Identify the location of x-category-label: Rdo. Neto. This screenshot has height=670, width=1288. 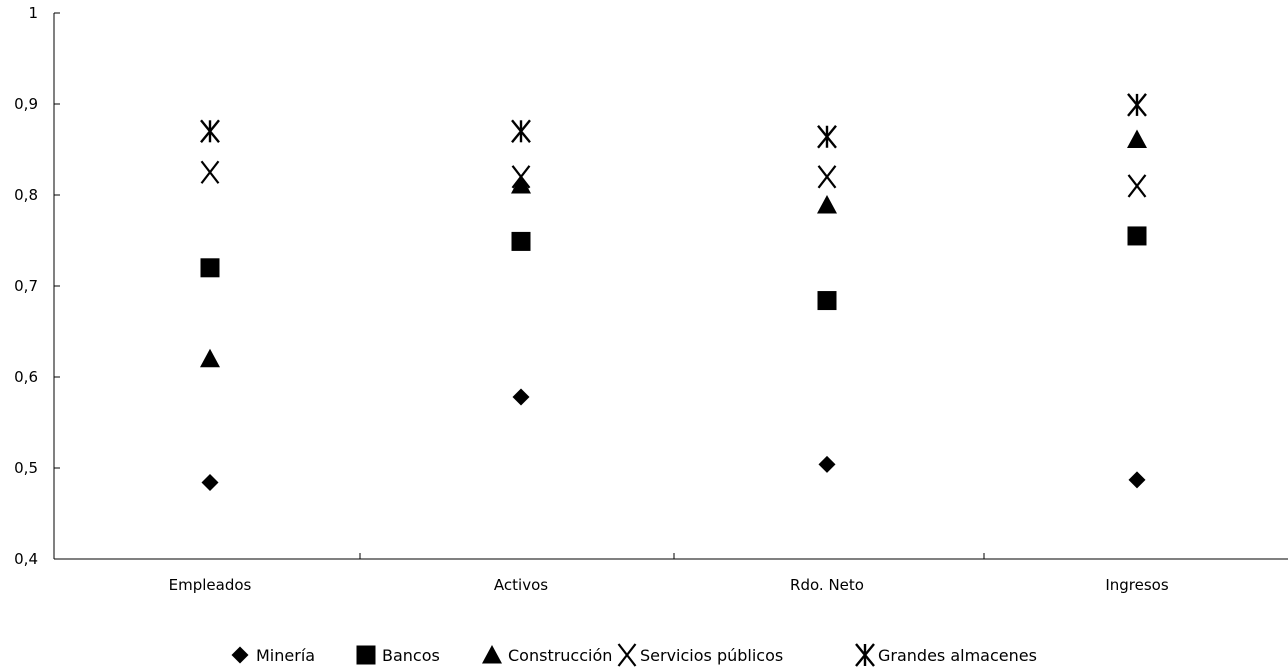
(827, 585).